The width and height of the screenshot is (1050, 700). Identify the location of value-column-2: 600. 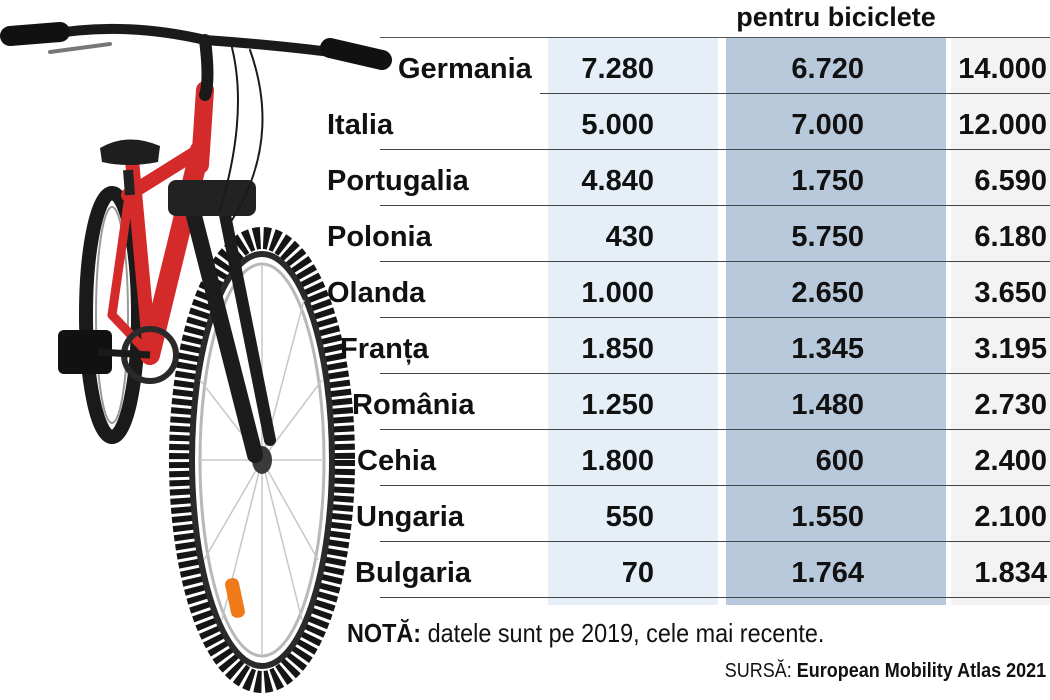
(839, 461).